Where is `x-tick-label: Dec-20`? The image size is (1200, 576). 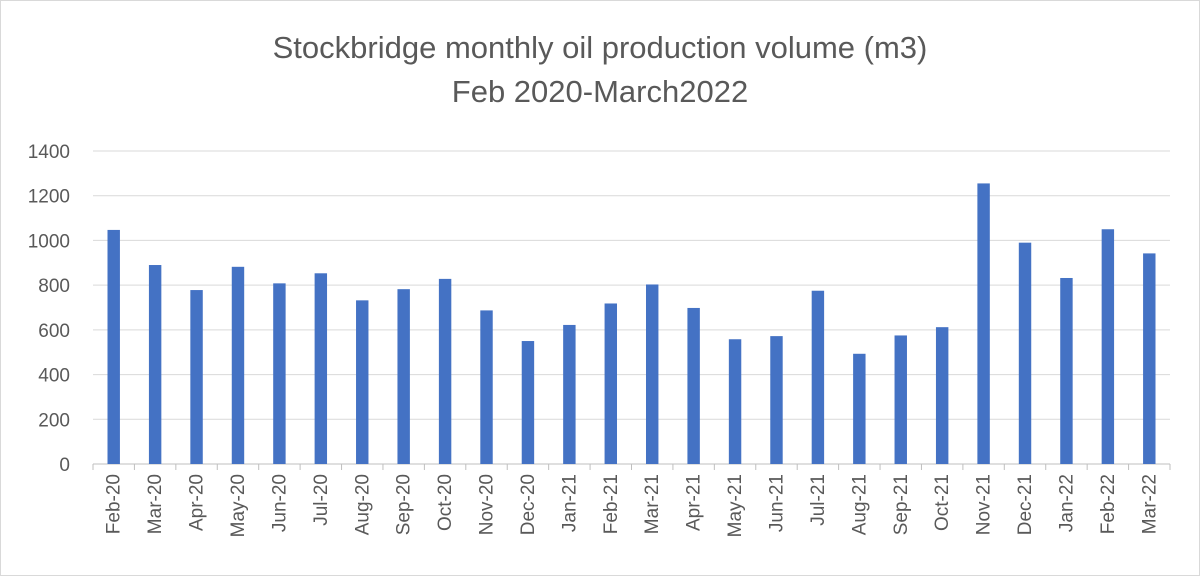 x-tick-label: Dec-20 is located at coordinates (528, 504).